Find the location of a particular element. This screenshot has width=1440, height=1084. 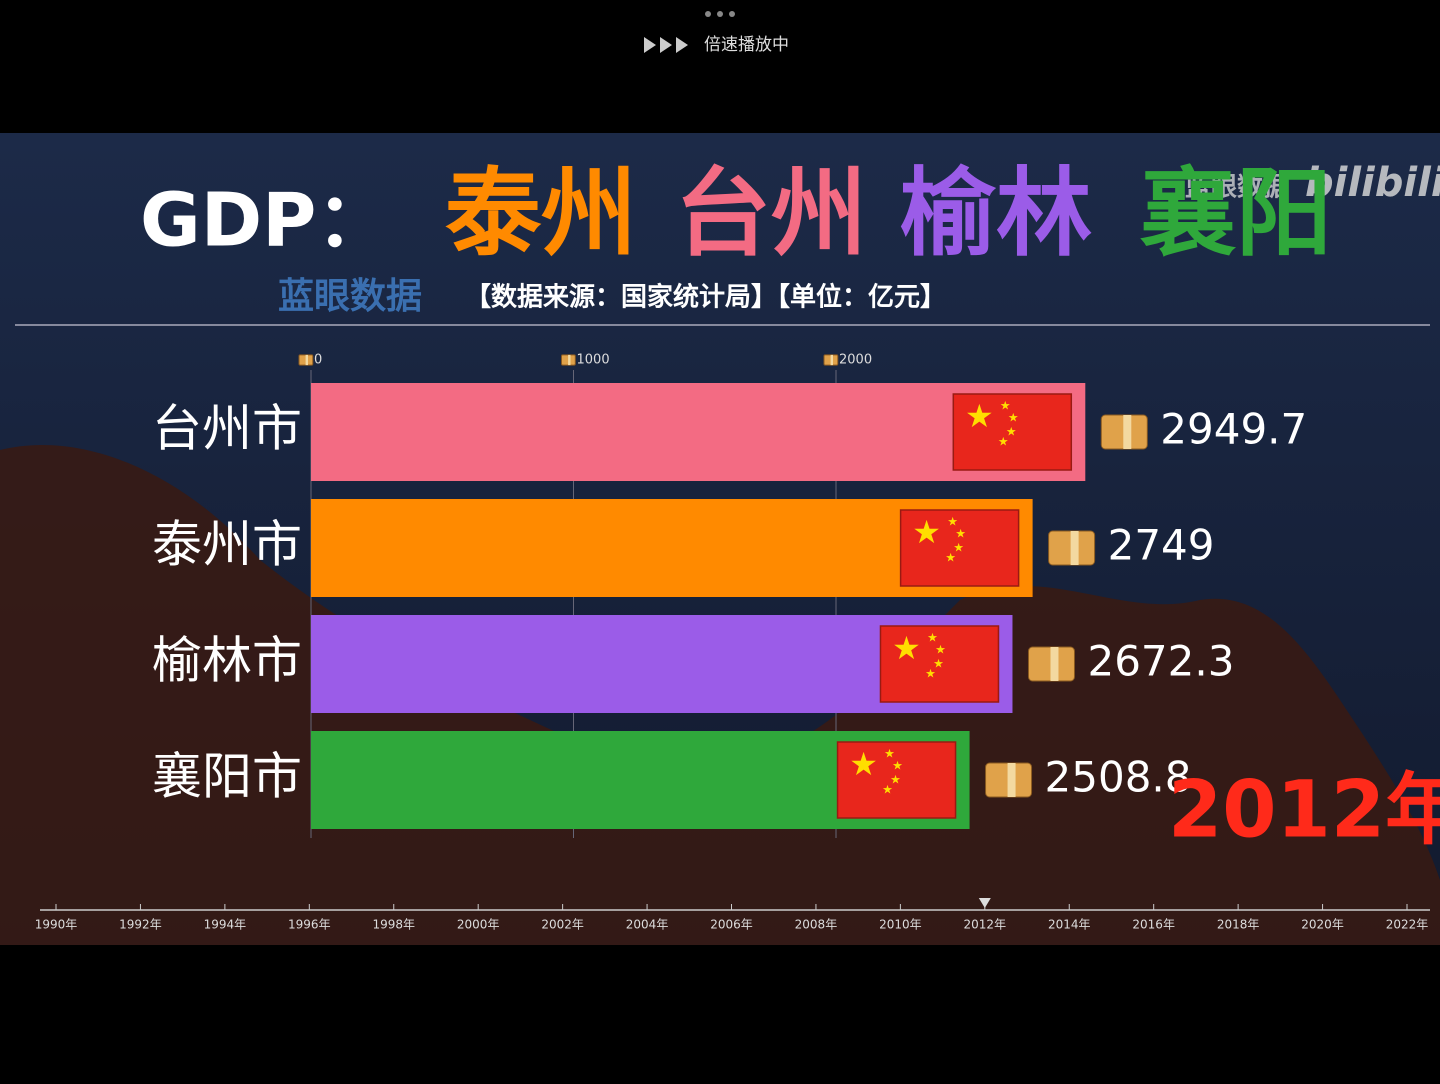

timeline-label: 2010年 is located at coordinates (900, 925).